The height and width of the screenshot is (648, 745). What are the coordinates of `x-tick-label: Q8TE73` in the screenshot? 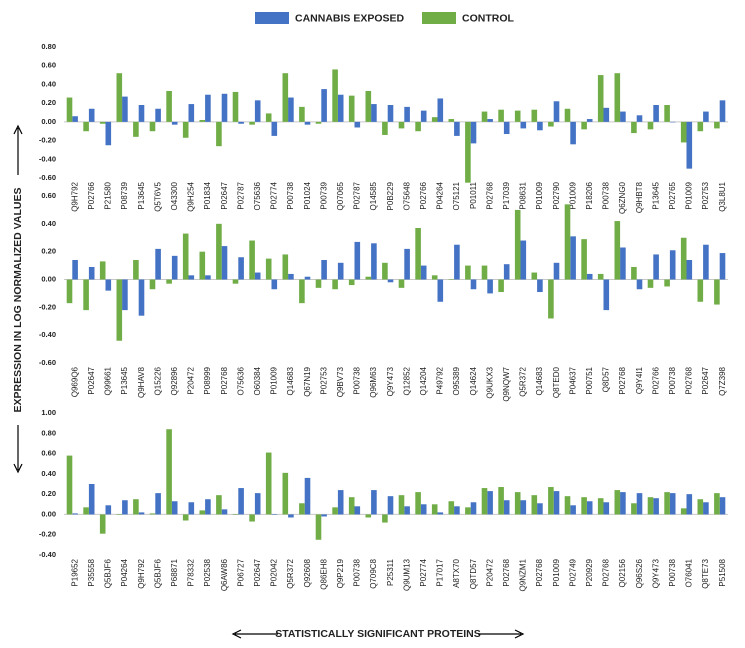 It's located at (705, 573).